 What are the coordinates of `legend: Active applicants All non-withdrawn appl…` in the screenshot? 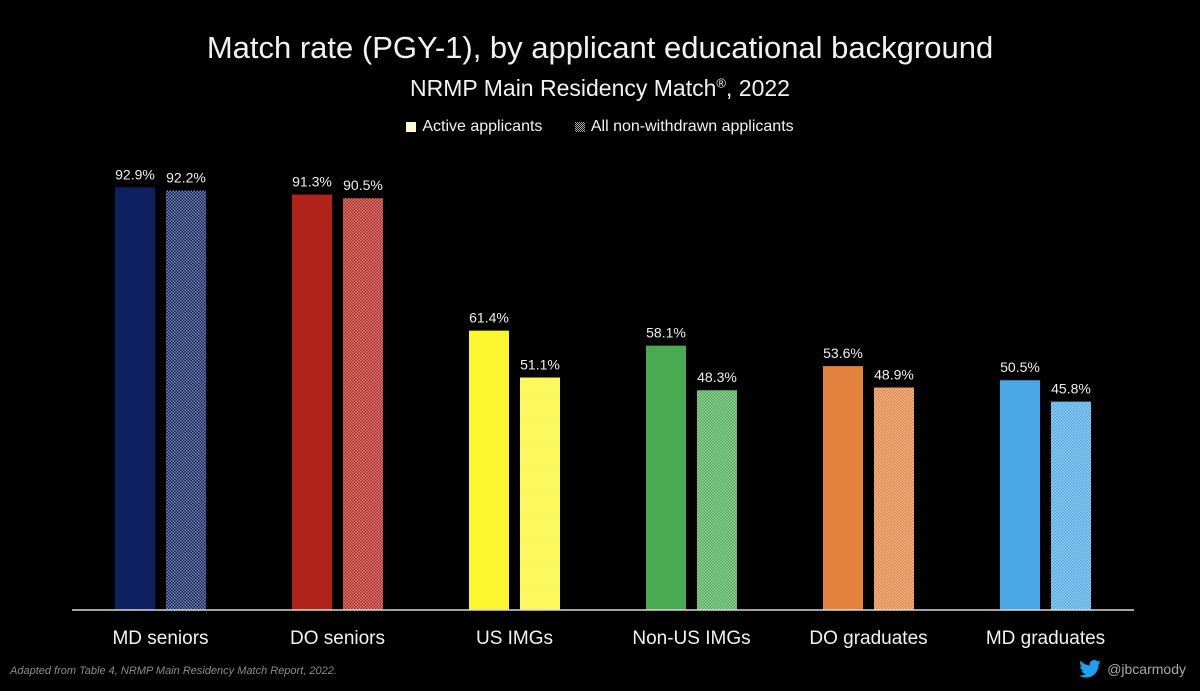 It's located at (600, 127).